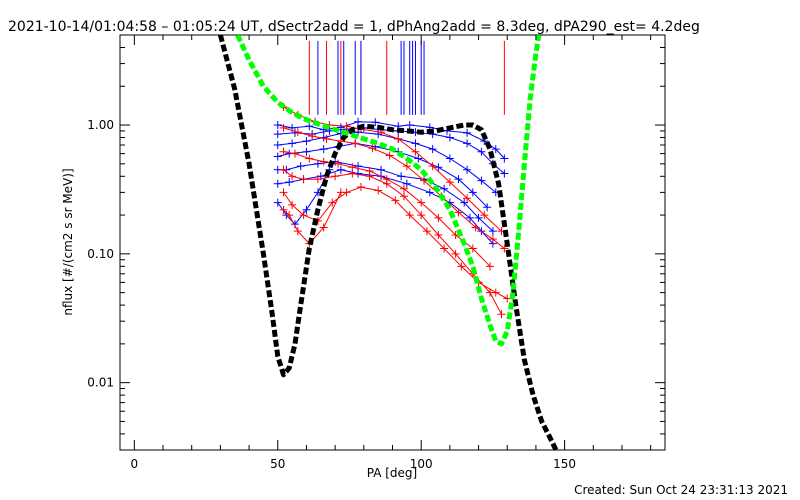  Describe the element at coordinates (681, 490) in the screenshot. I see `created-footer: Created: Sun Oct 24 23:31:13 2021` at that location.